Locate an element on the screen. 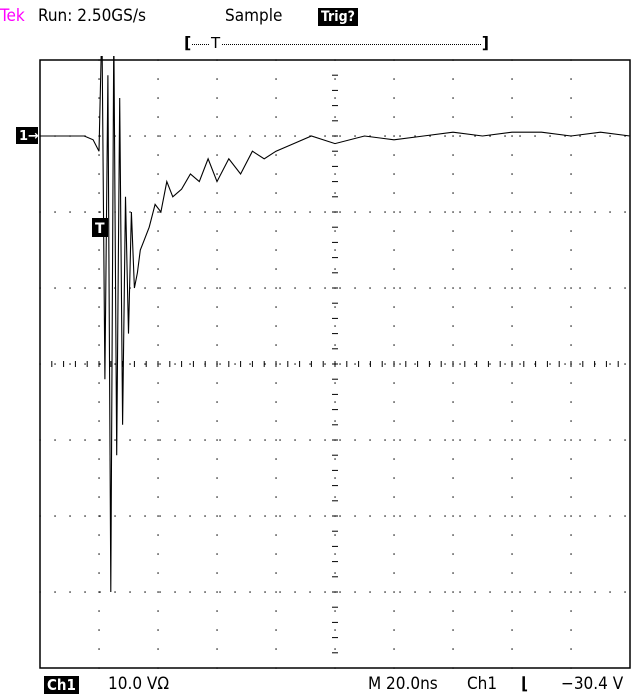 The width and height of the screenshot is (635, 697). timebase-readout: M 20.0ns is located at coordinates (403, 684).